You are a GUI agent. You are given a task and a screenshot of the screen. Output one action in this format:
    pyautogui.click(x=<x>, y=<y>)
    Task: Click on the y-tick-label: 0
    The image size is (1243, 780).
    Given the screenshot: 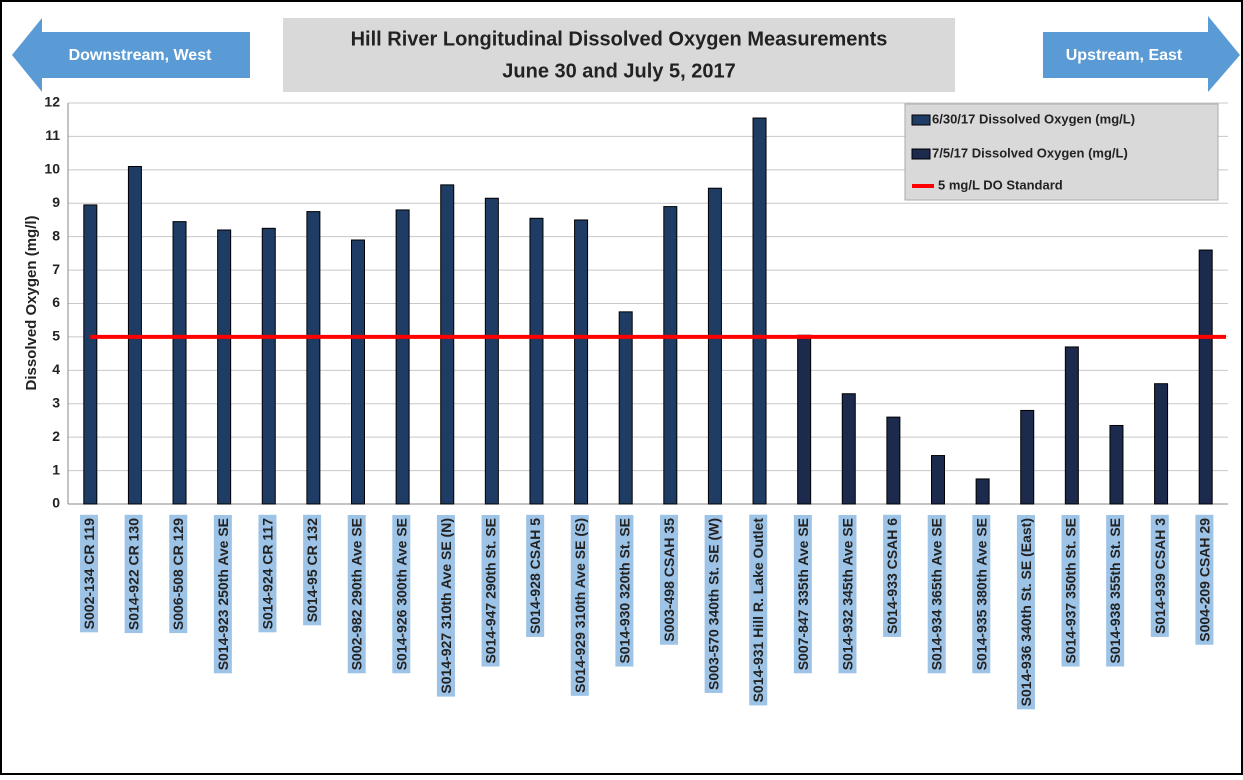 What is the action you would take?
    pyautogui.click(x=56, y=503)
    